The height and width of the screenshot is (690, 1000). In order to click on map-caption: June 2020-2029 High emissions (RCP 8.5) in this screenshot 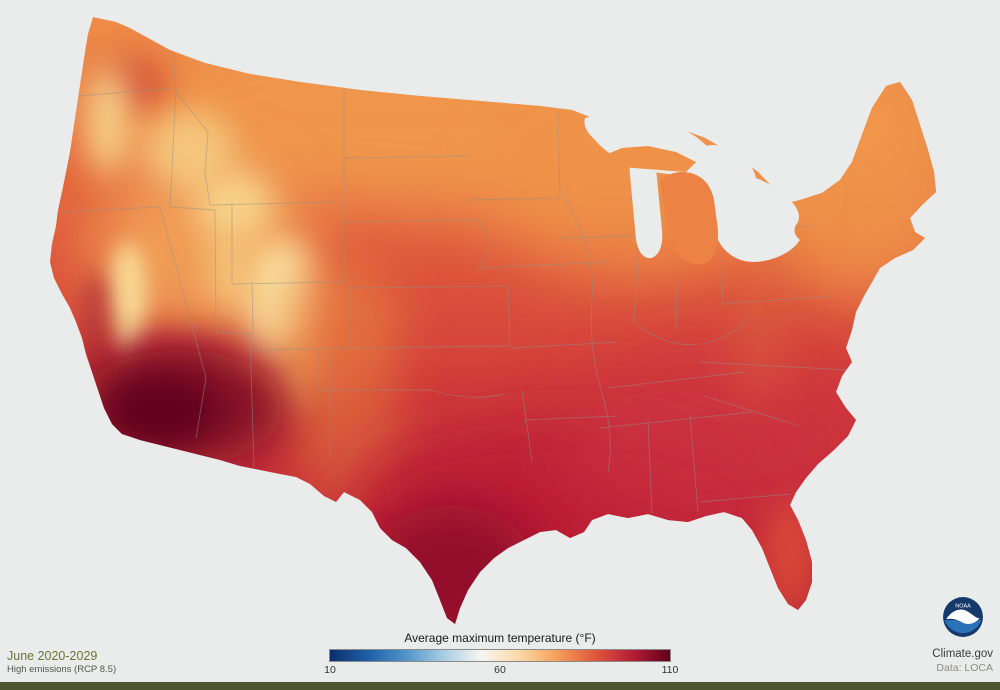, I will do `click(61, 663)`.